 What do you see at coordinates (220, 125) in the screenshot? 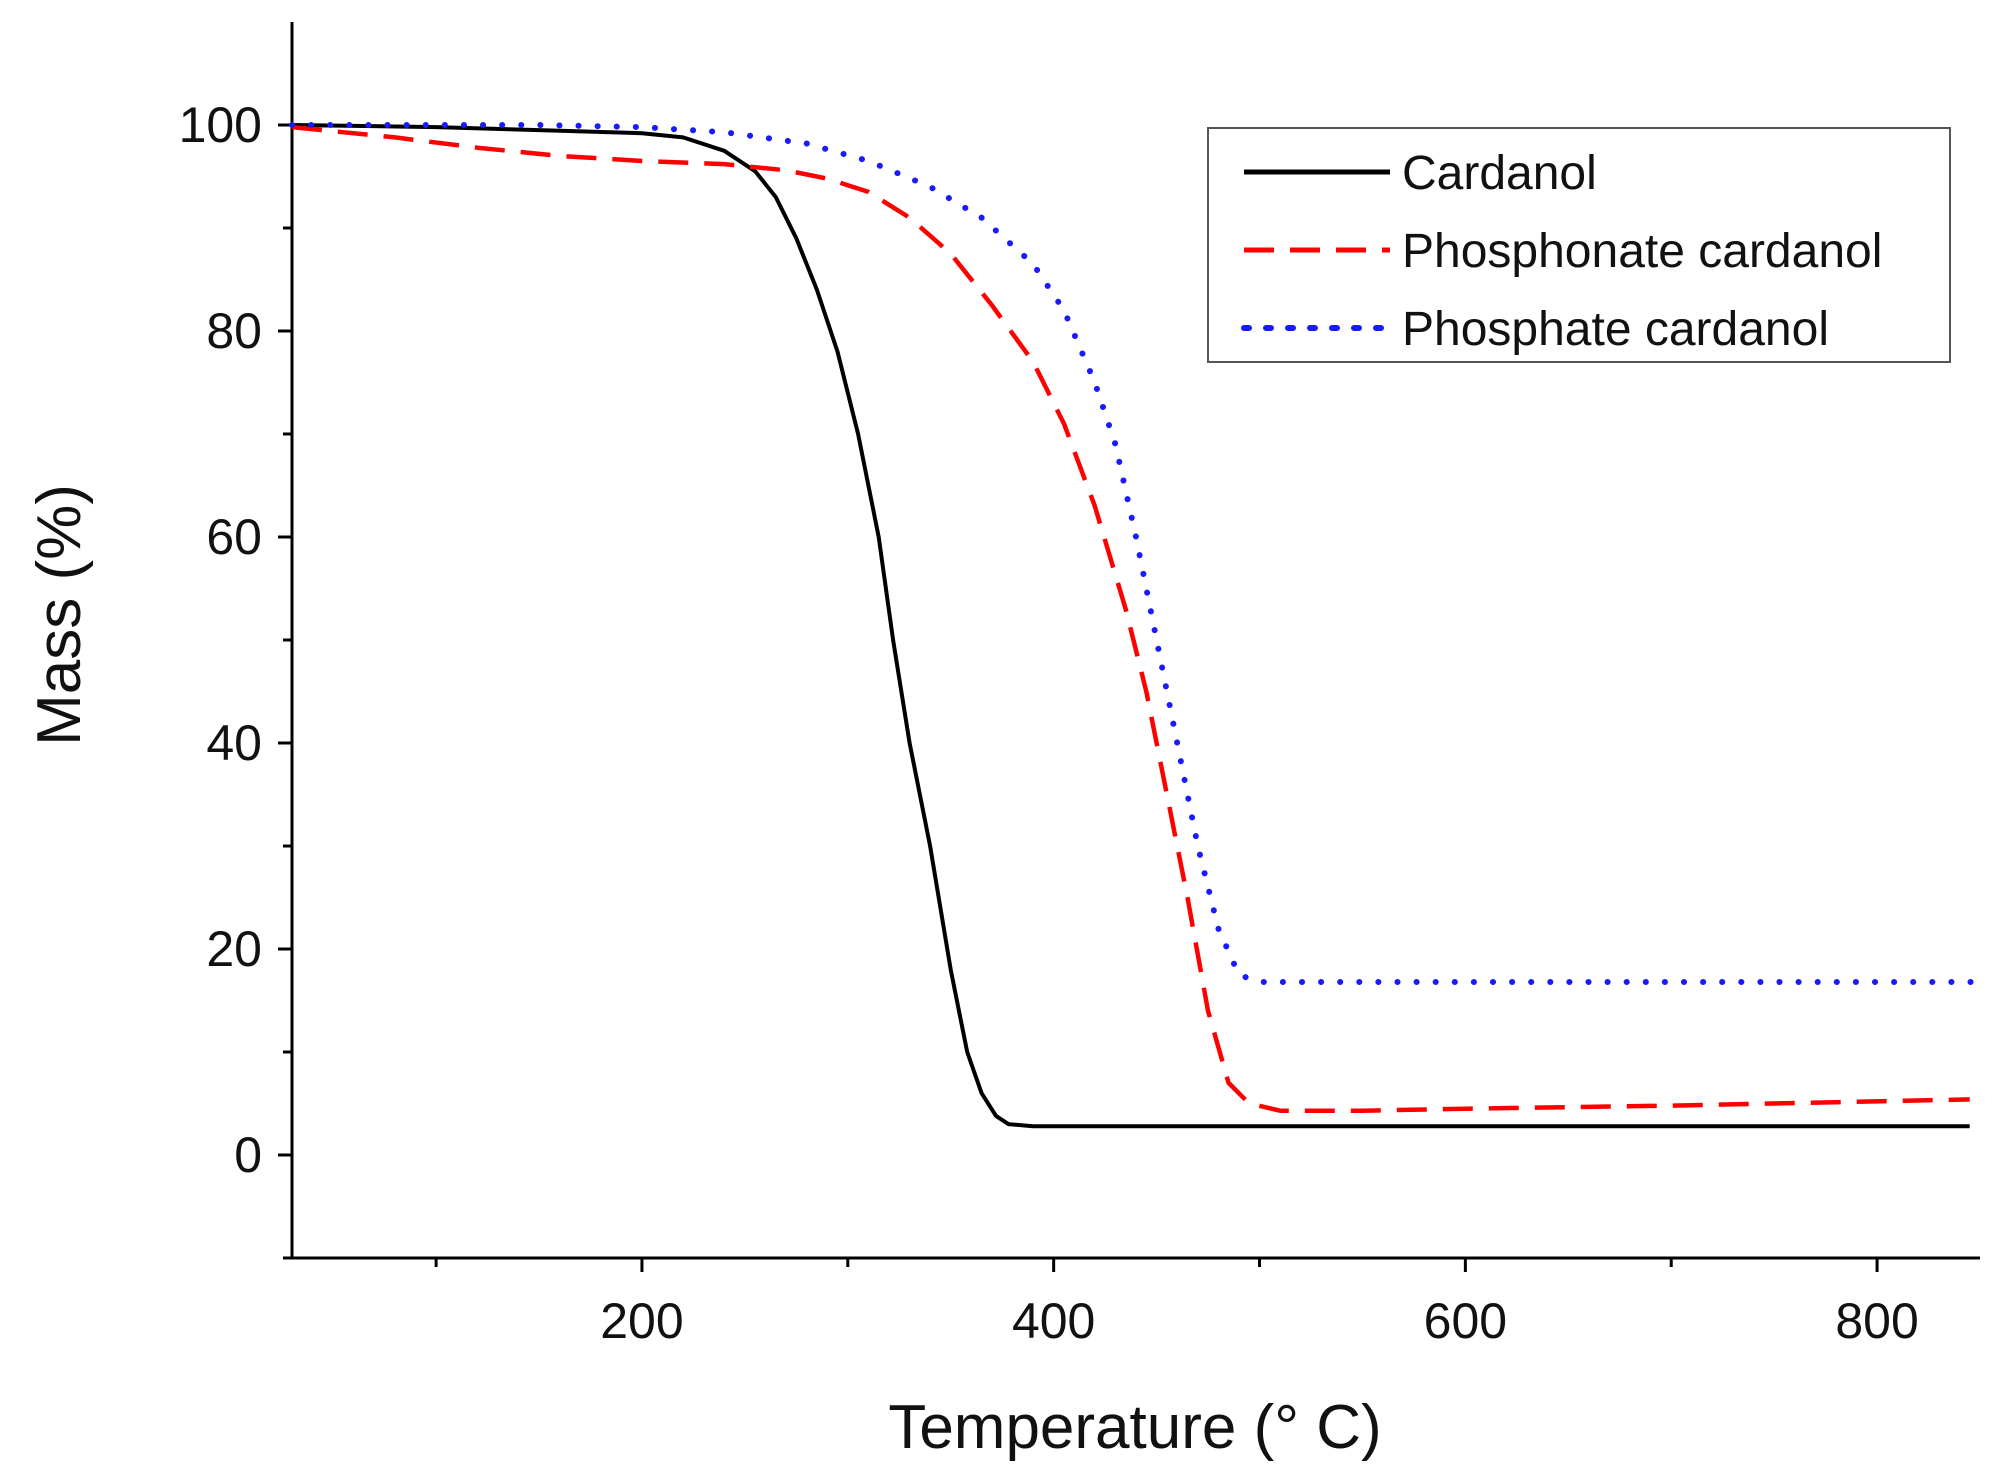
I see `y-tick-label: 100` at bounding box center [220, 125].